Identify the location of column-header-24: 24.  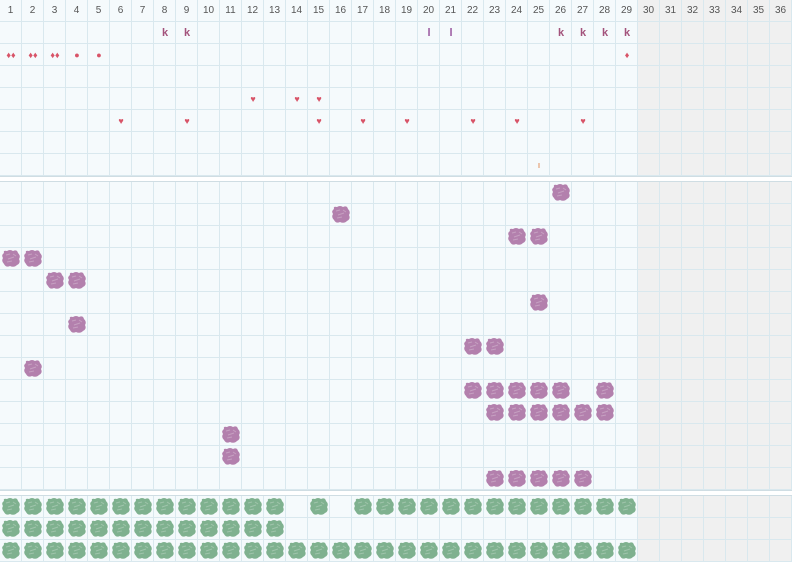
(517, 11).